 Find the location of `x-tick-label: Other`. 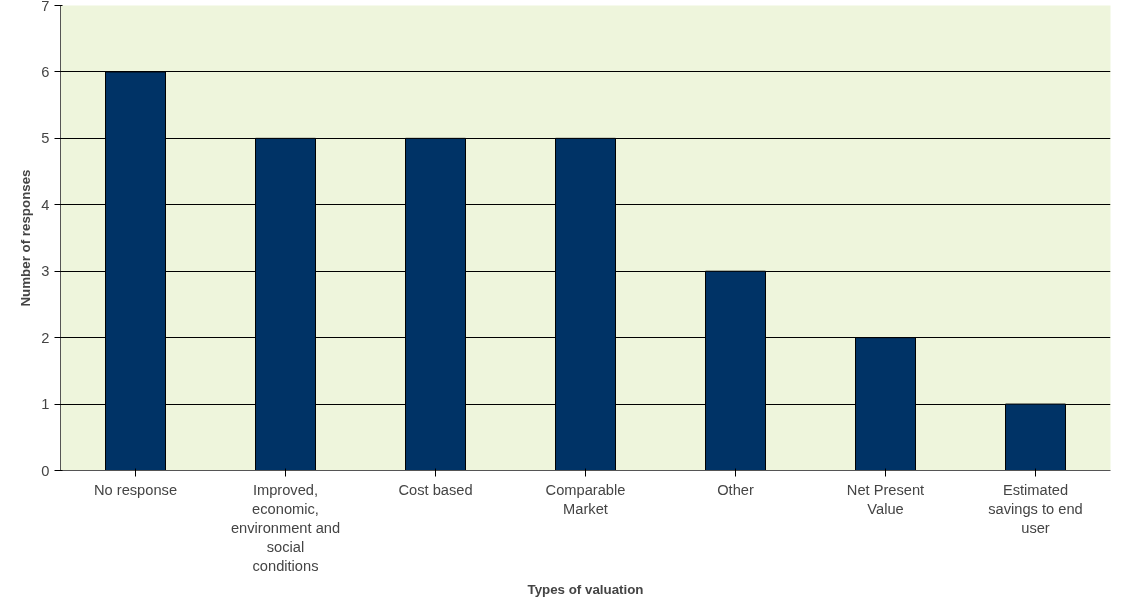

x-tick-label: Other is located at coordinates (735, 489).